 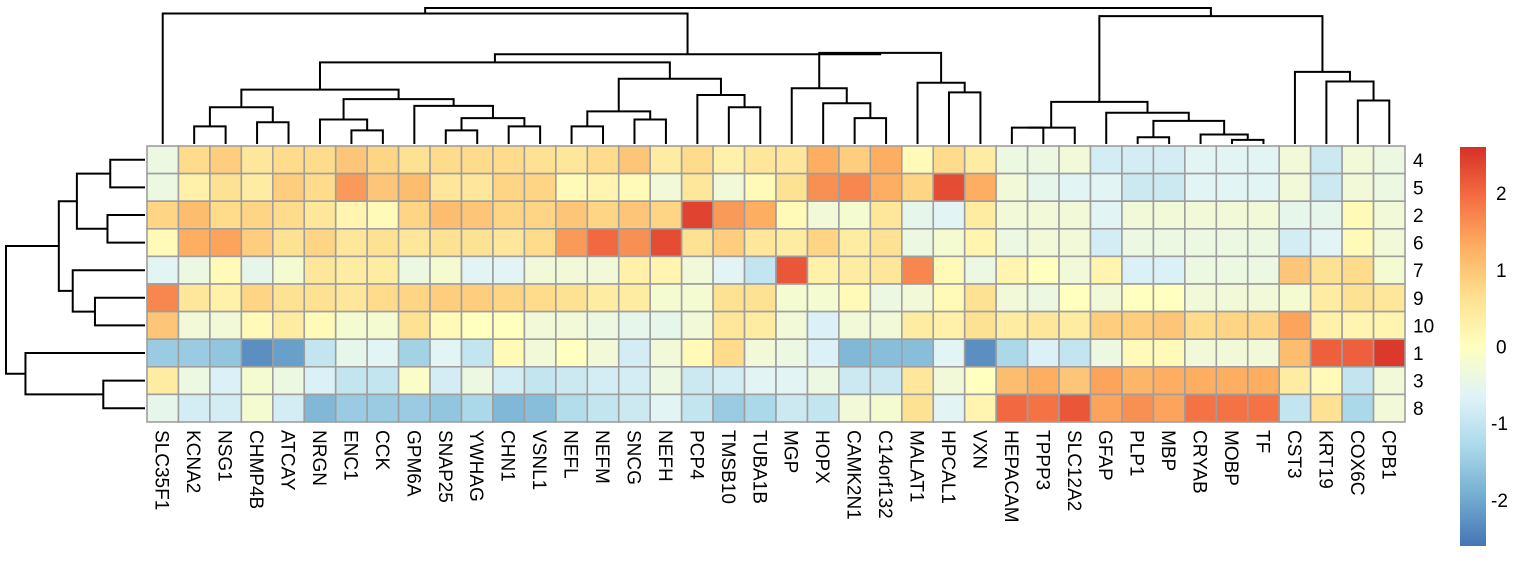 I want to click on column-label: PLP1, so click(x=1136, y=453).